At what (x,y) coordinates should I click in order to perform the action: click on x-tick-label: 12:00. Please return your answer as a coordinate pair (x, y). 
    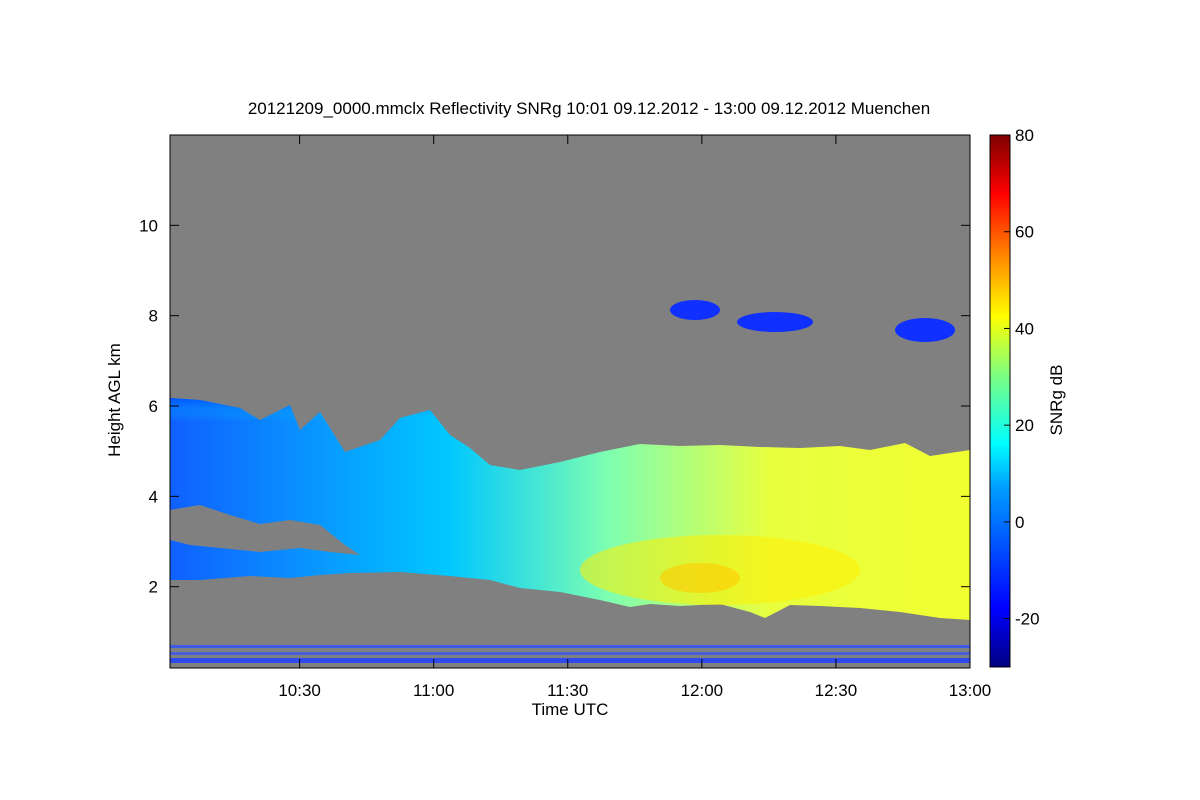
    Looking at the image, I should click on (702, 690).